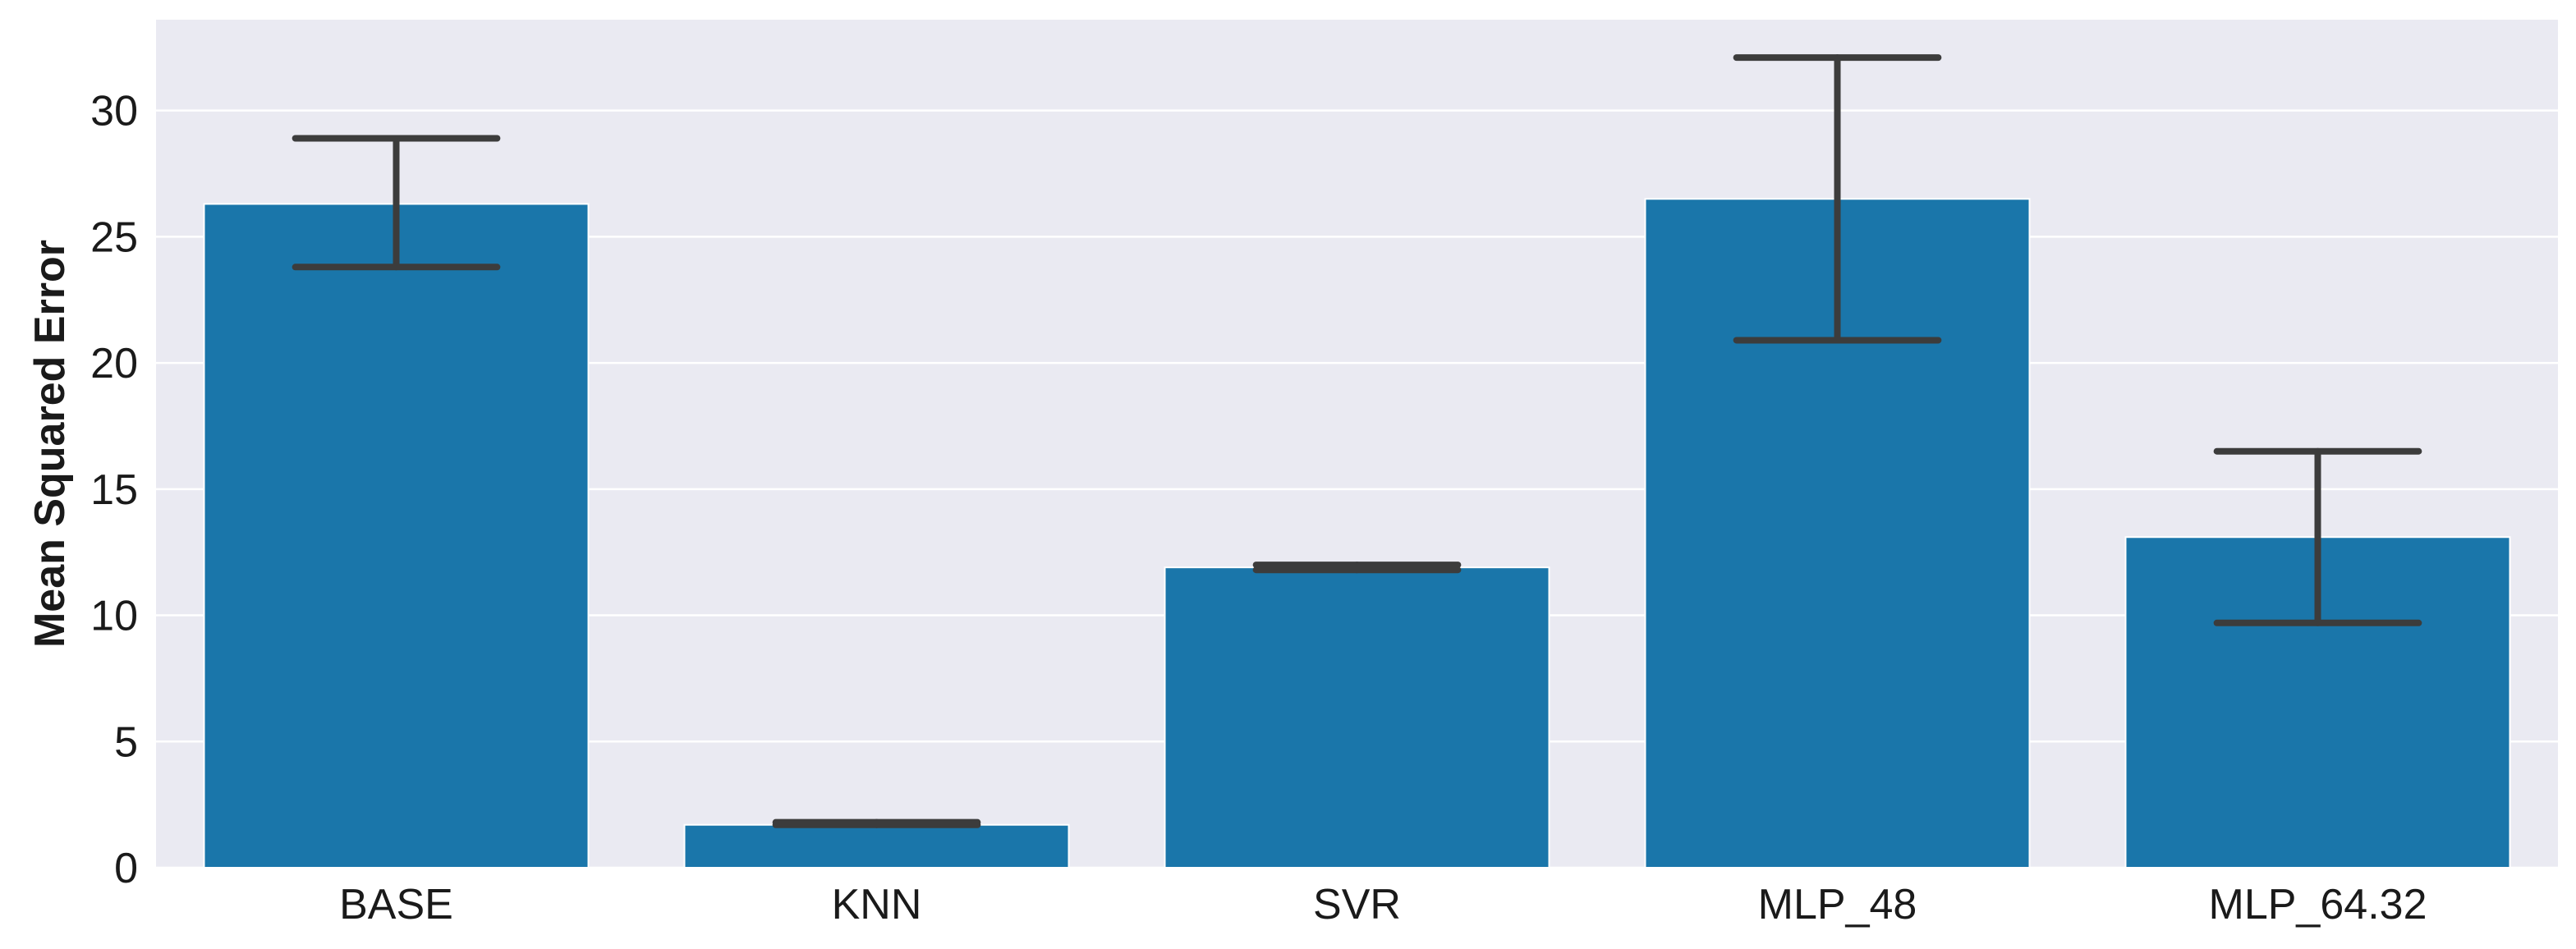 The image size is (2576, 949). Describe the element at coordinates (126, 742) in the screenshot. I see `y-tick-label: 5` at that location.